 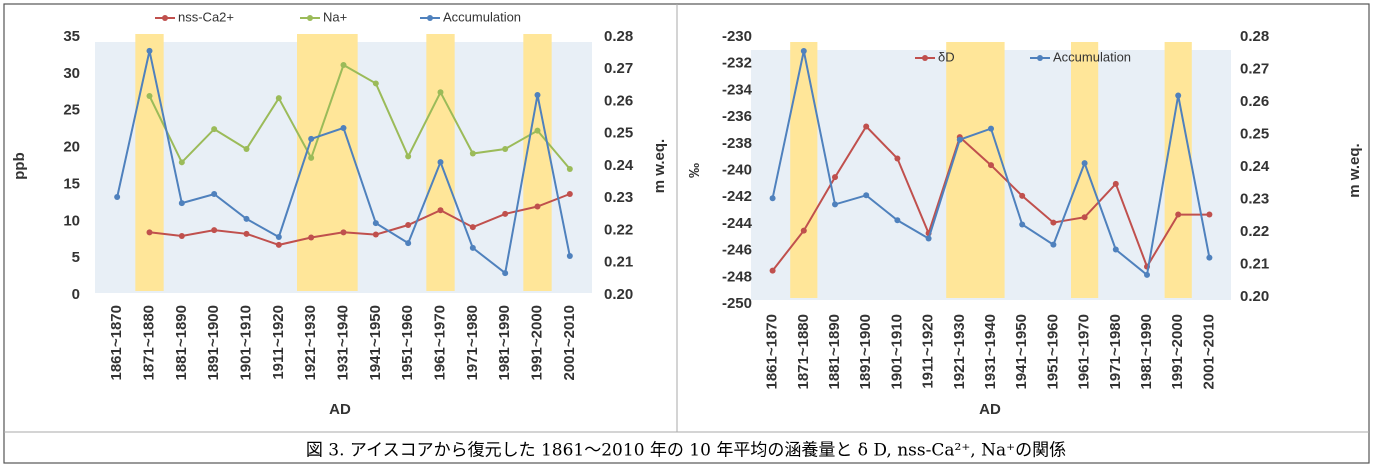 What do you see at coordinates (71, 183) in the screenshot?
I see `y-tick-label: 15` at bounding box center [71, 183].